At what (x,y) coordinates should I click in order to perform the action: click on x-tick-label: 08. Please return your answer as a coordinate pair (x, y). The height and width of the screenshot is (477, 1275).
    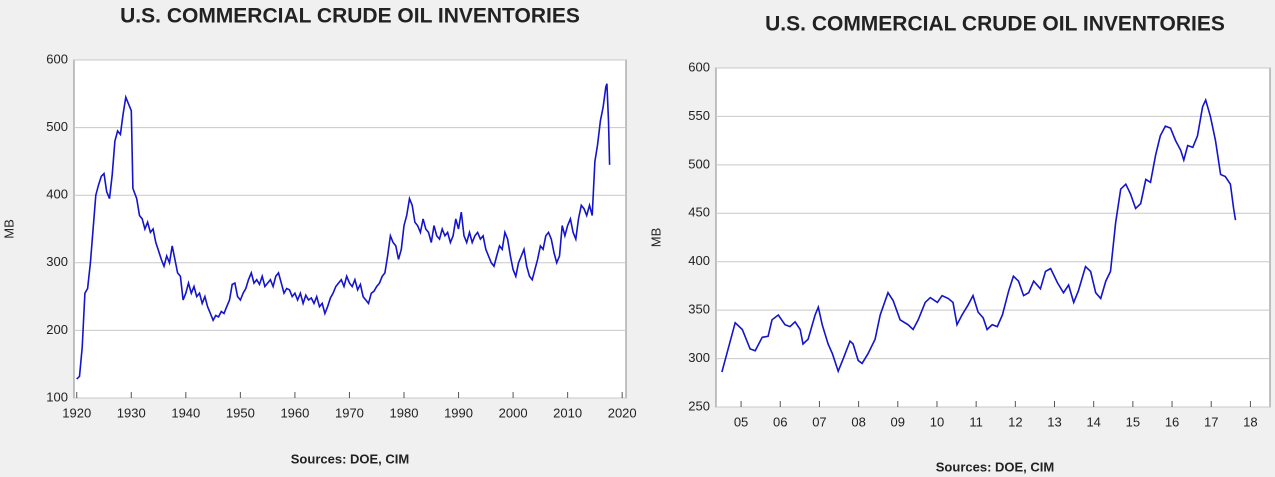
    Looking at the image, I should click on (858, 421).